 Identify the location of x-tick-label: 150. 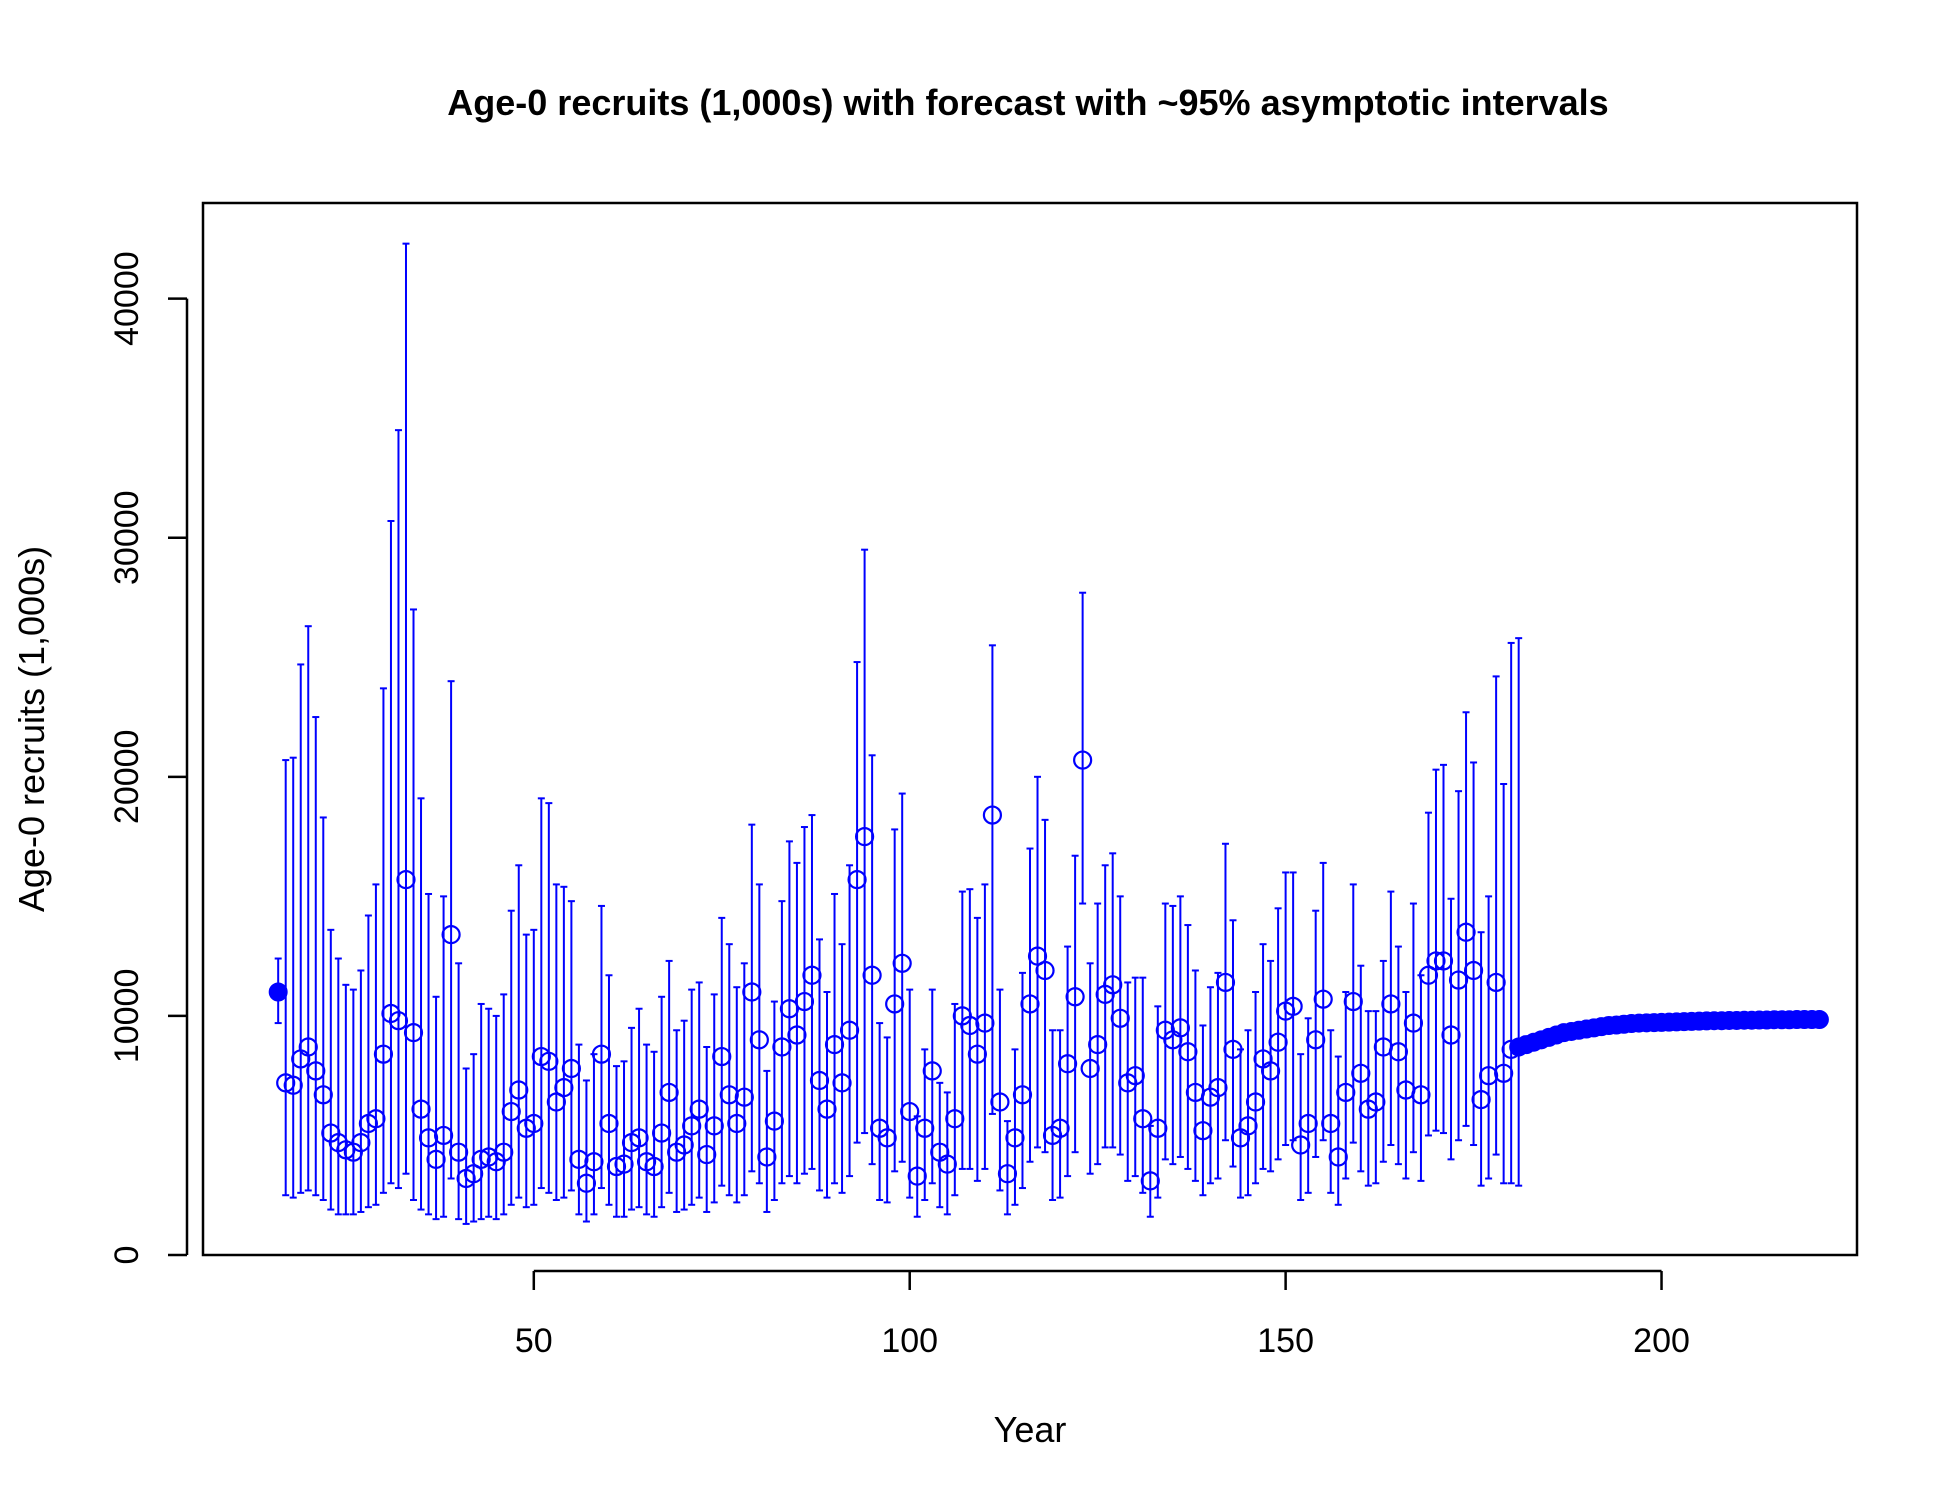
(1285, 1341).